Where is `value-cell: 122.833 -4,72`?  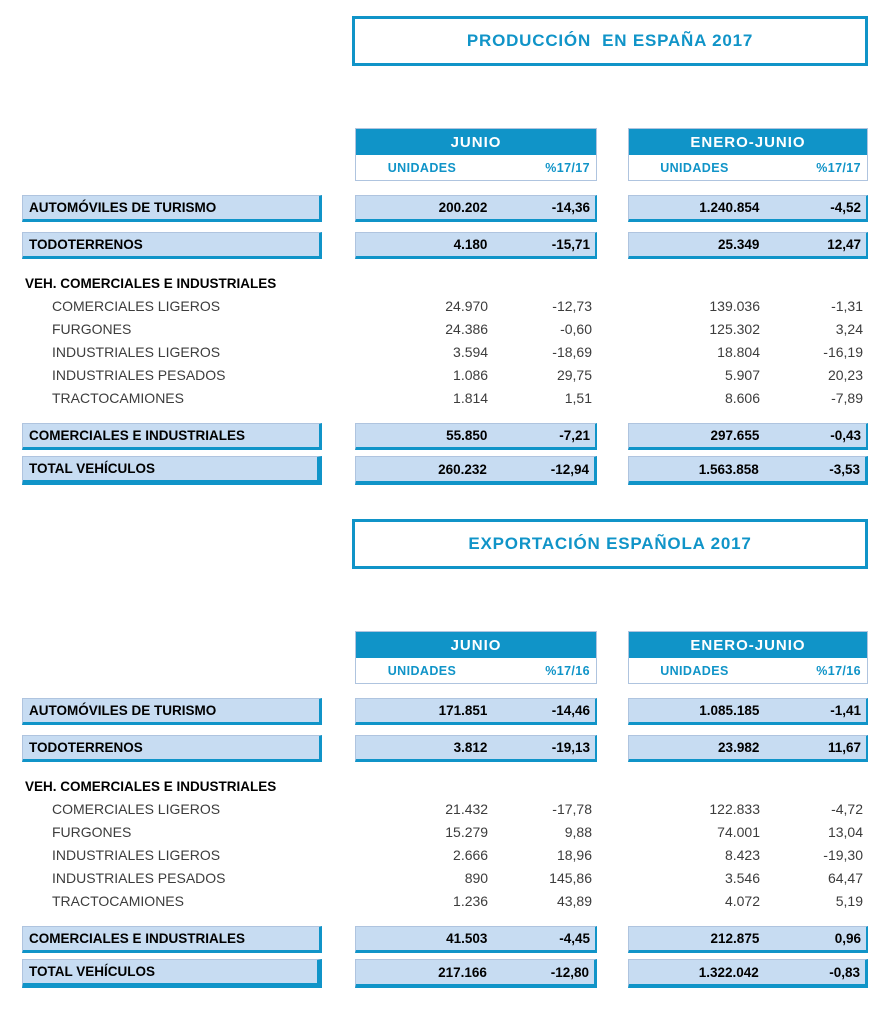
value-cell: 122.833 -4,72 is located at coordinates (748, 808).